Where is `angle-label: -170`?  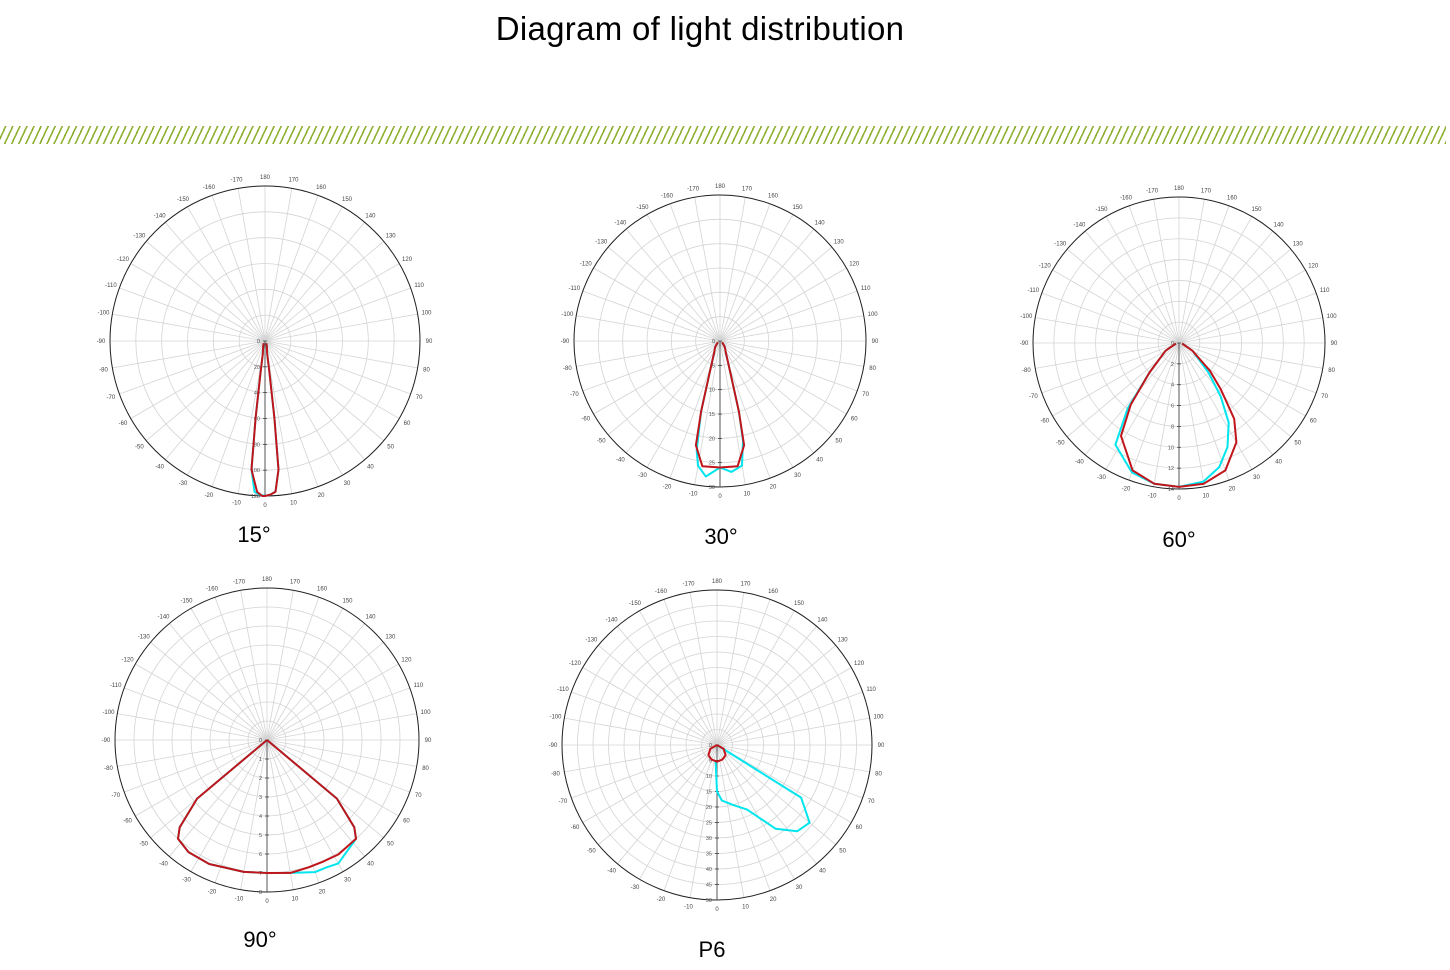
angle-label: -170 is located at coordinates (237, 180).